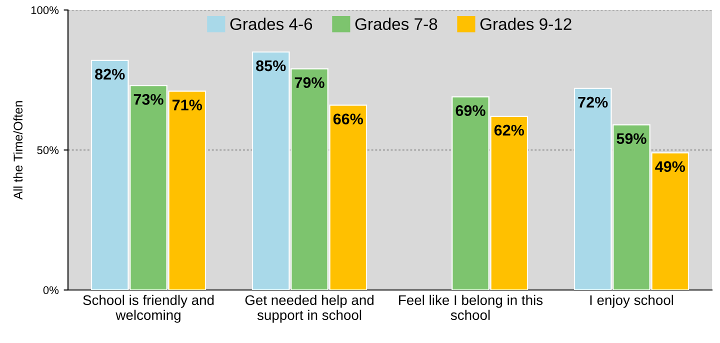 The width and height of the screenshot is (720, 343). Describe the element at coordinates (593, 102) in the screenshot. I see `data-label: 72%` at that location.